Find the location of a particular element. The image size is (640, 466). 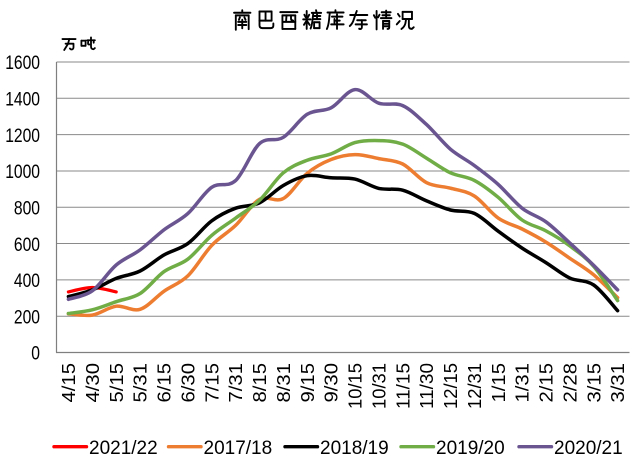

svg-text: 11/15 is located at coordinates (402, 386).